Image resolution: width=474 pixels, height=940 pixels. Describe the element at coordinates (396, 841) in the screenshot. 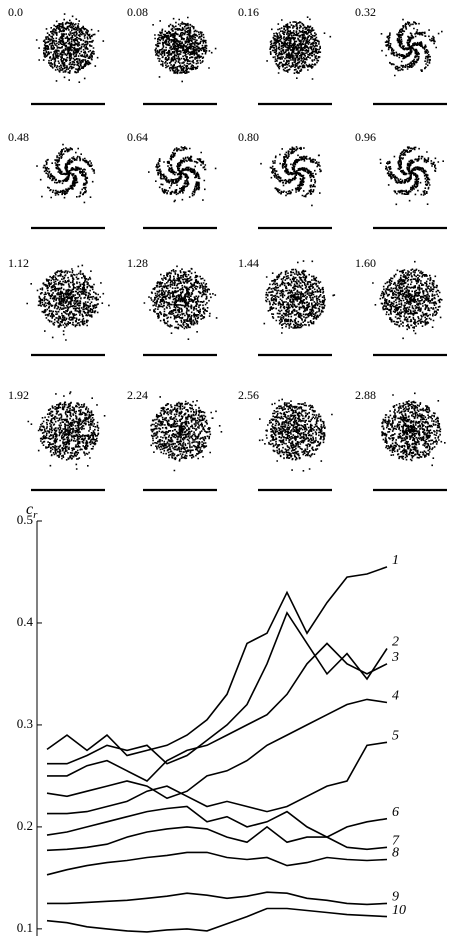

I see `curve-label: 7` at that location.